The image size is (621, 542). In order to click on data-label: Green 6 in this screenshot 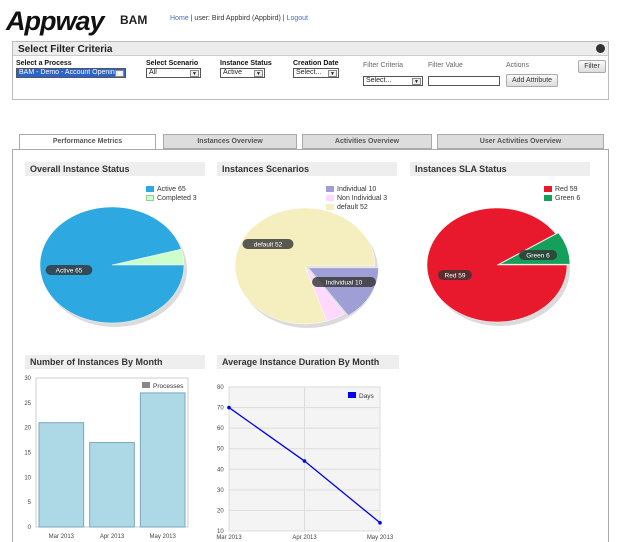, I will do `click(538, 256)`.